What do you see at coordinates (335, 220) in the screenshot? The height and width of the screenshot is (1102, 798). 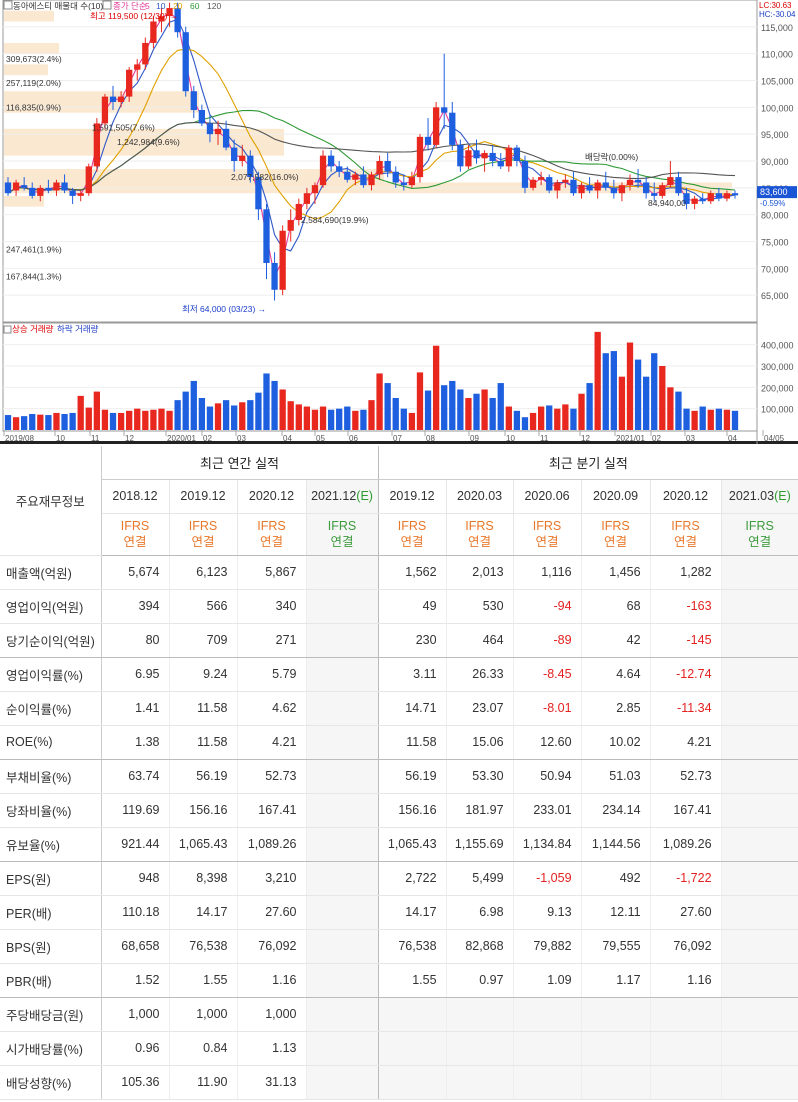 I see `volume-profile-label: 2,584,690(19.9%)` at bounding box center [335, 220].